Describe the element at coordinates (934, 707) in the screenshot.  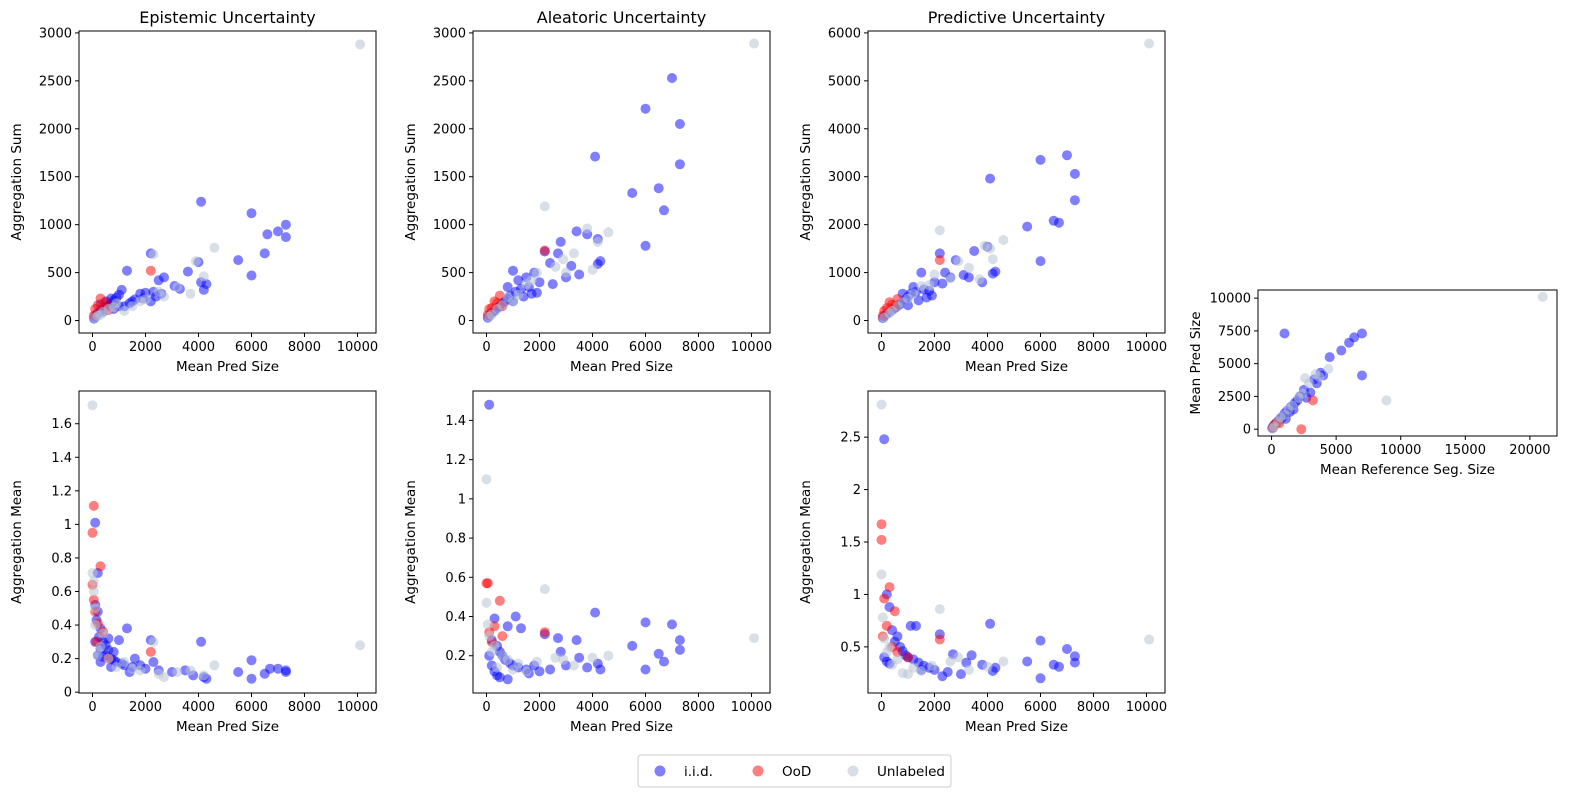
I see `x-tick-label: 2000` at that location.